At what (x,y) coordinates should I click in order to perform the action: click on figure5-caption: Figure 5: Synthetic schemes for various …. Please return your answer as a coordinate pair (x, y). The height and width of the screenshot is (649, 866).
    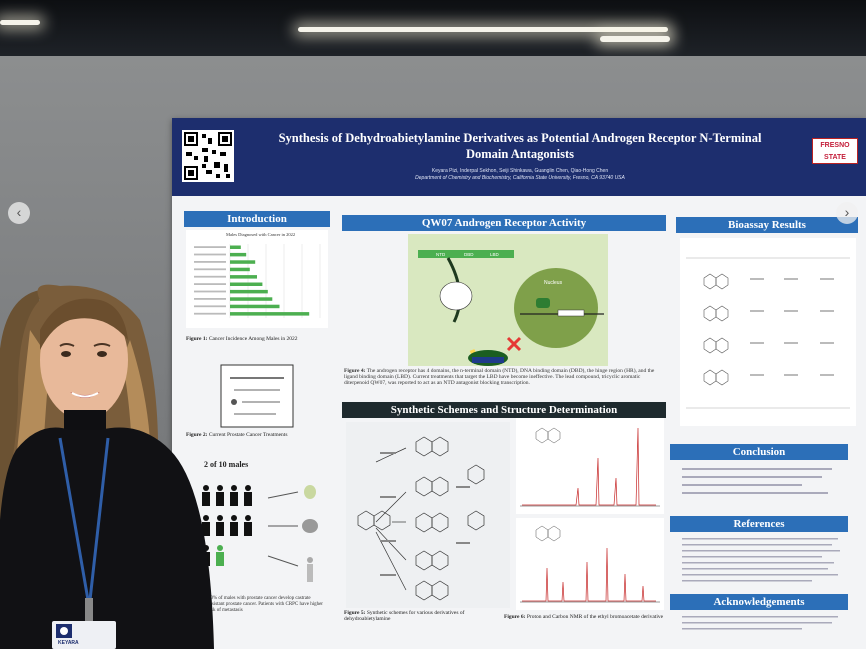
    Looking at the image, I should click on (404, 616).